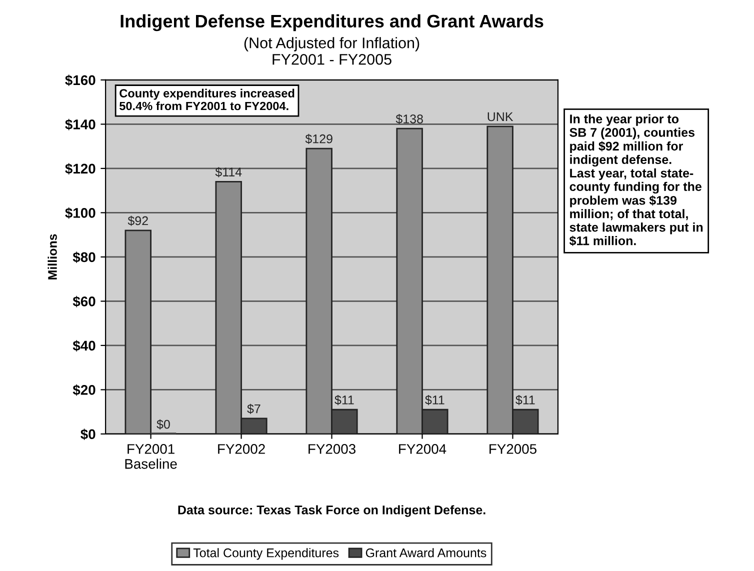 This screenshot has height=571, width=754. Describe the element at coordinates (426, 553) in the screenshot. I see `legend-label: Grant Award Amounts` at that location.